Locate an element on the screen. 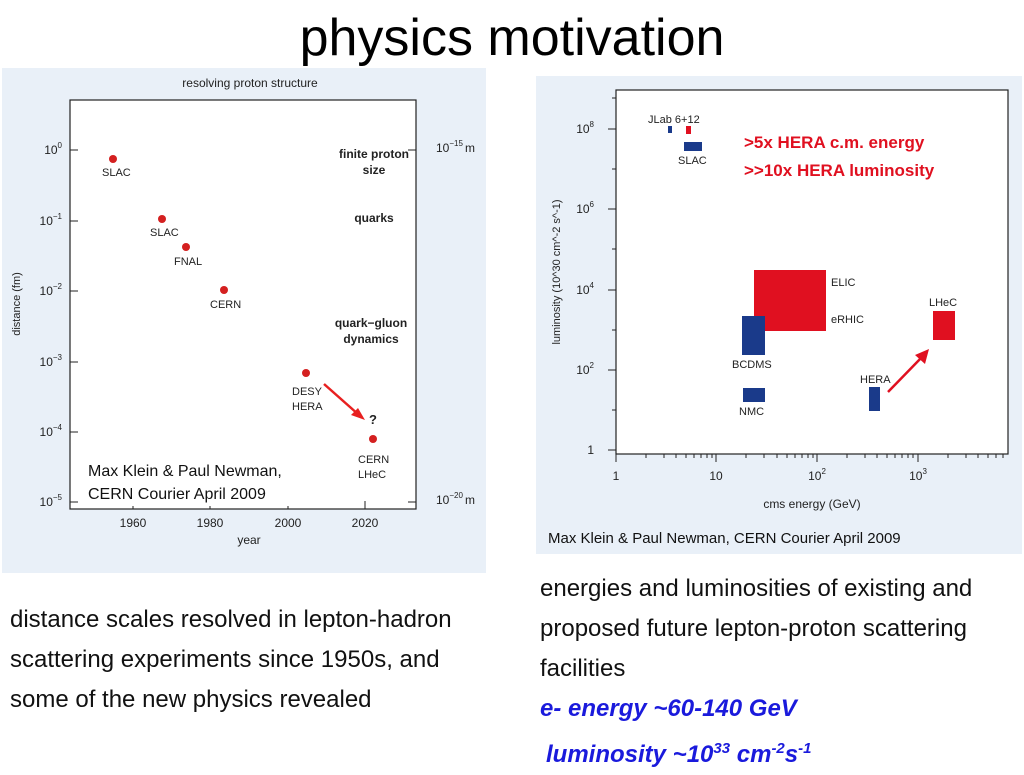 The height and width of the screenshot is (775, 1024). y-tick-label: 1 is located at coordinates (590, 450).